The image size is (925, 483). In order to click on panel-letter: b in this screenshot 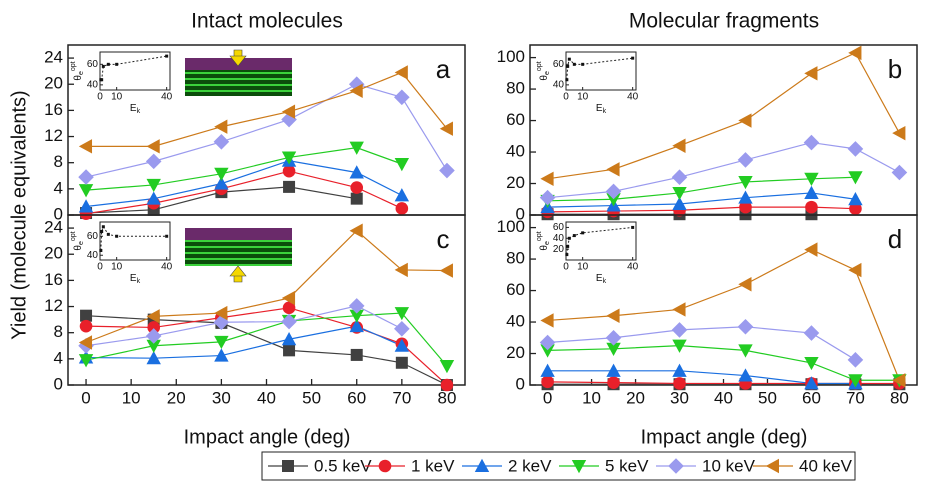, I will do `click(895, 69)`.